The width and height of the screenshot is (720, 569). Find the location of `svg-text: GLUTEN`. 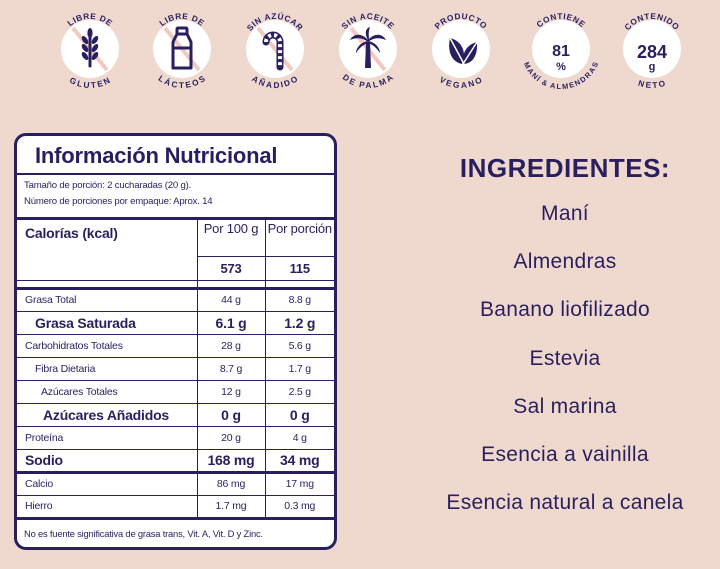

svg-text: GLUTEN is located at coordinates (90, 82).